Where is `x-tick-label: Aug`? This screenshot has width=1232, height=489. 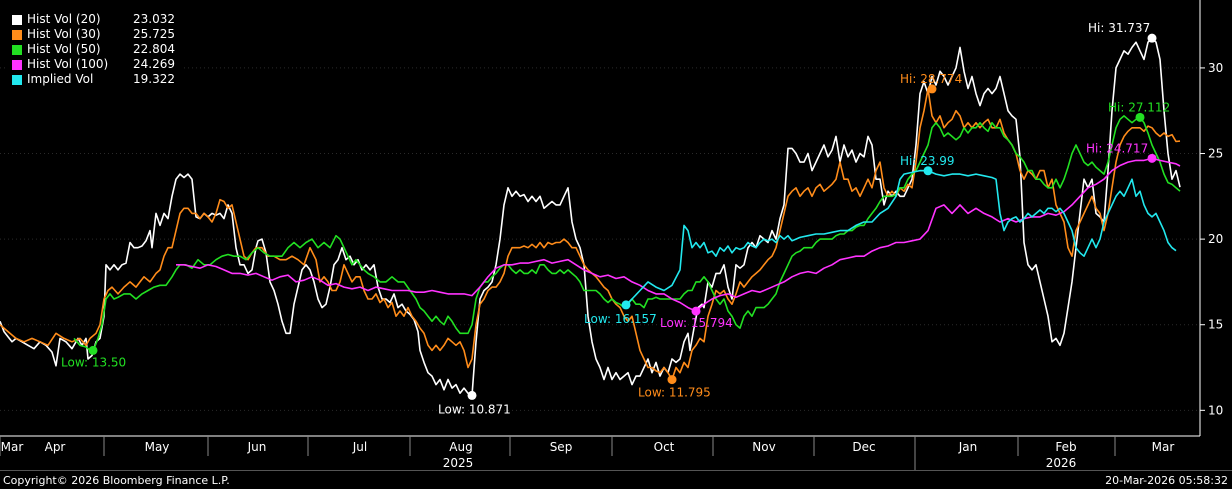 x-tick-label: Aug is located at coordinates (460, 447).